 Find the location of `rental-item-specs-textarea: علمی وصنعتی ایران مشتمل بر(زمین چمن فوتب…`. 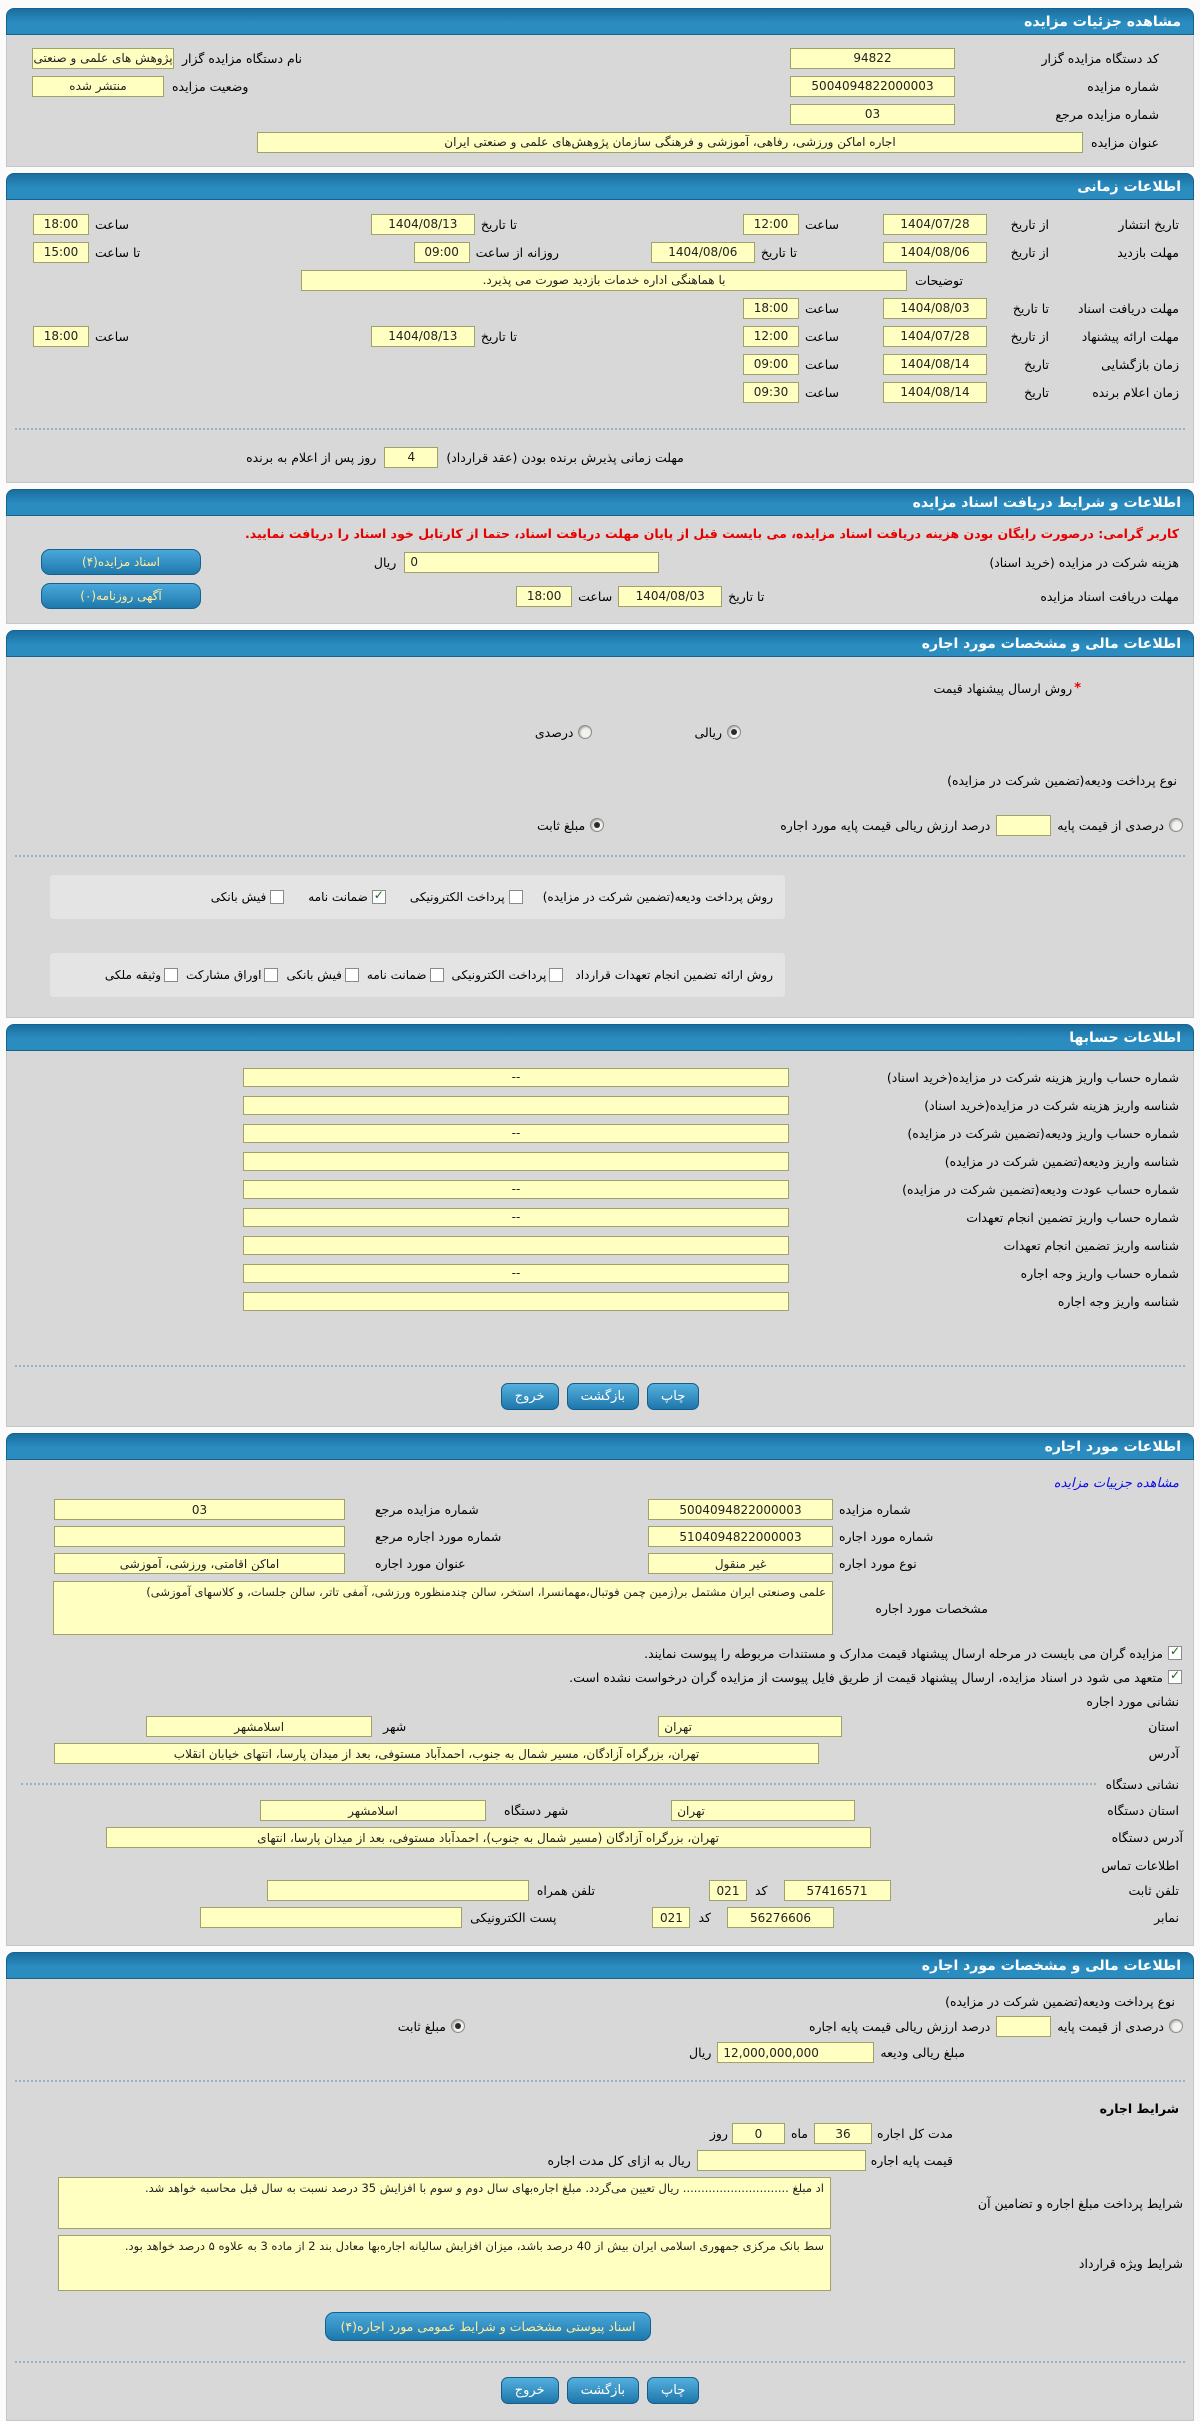

rental-item-specs-textarea: علمی وصنعتی ایران مشتمل بر(زمین چمن فوتب… is located at coordinates (443, 1608).